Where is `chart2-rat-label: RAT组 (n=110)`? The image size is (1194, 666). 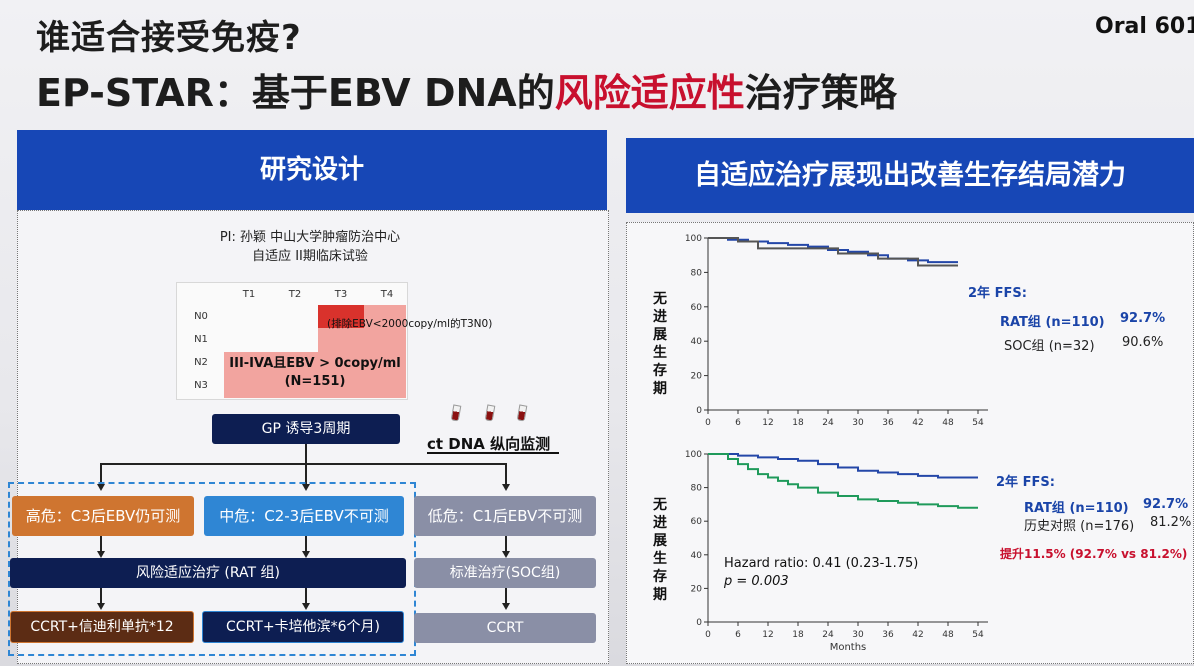 chart2-rat-label: RAT组 (n=110) is located at coordinates (1076, 508).